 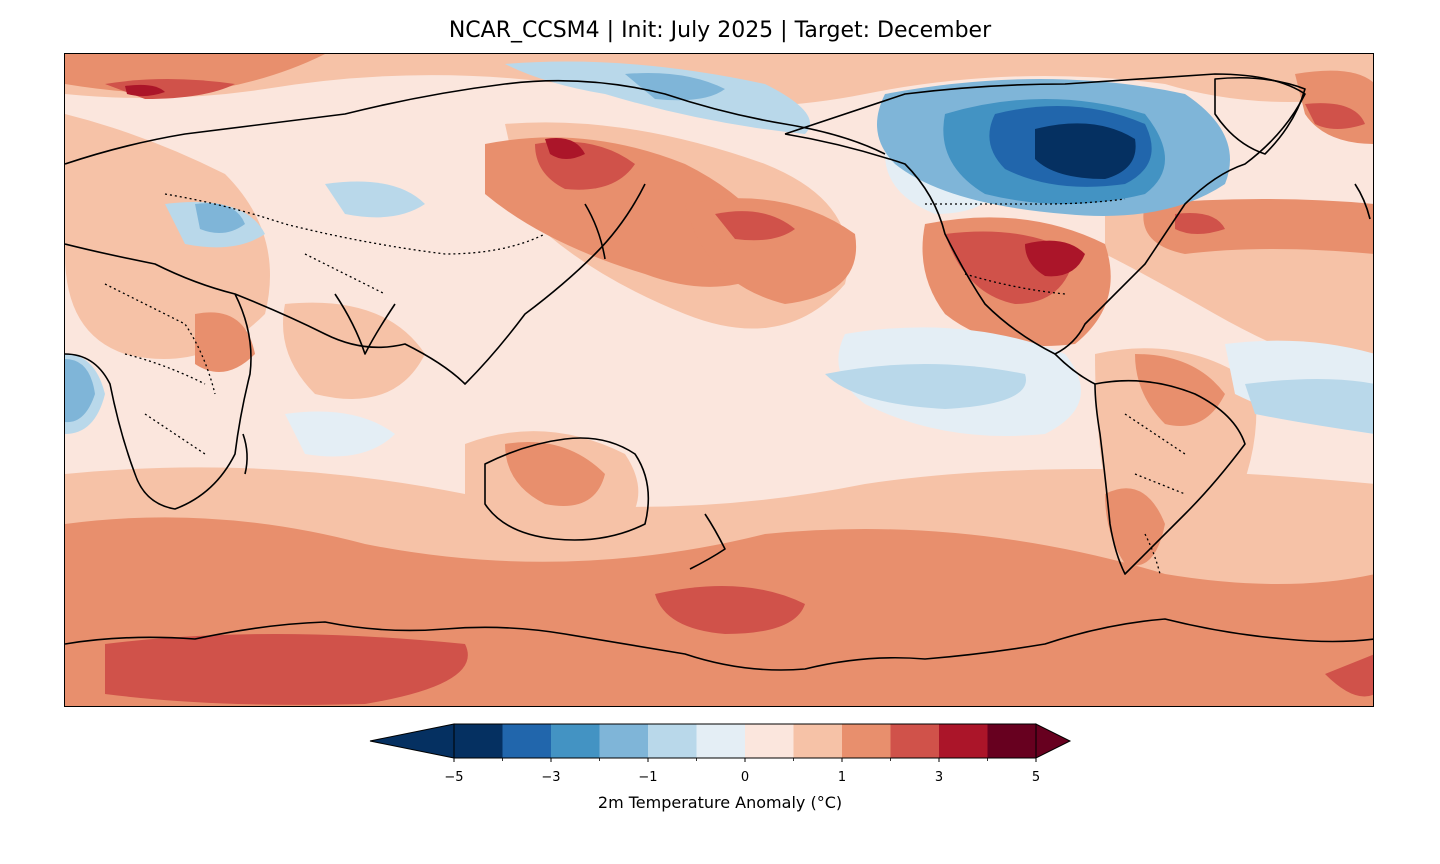 What do you see at coordinates (842, 777) in the screenshot?
I see `colorbar-tick-label: 1` at bounding box center [842, 777].